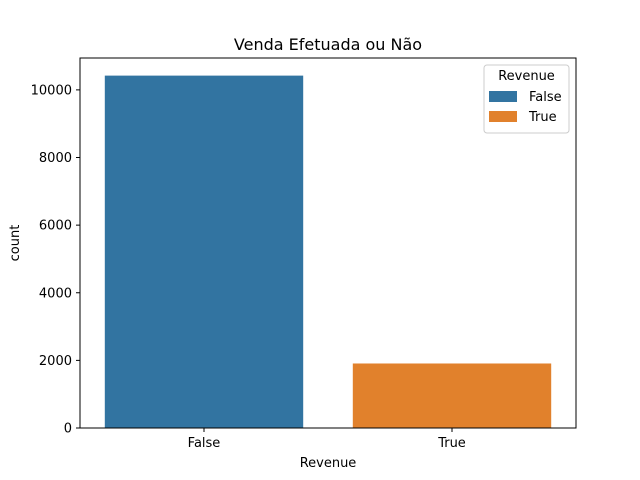 Image resolution: width=640 pixels, height=480 pixels. Describe the element at coordinates (327, 439) in the screenshot. I see `x-axis: False True` at that location.